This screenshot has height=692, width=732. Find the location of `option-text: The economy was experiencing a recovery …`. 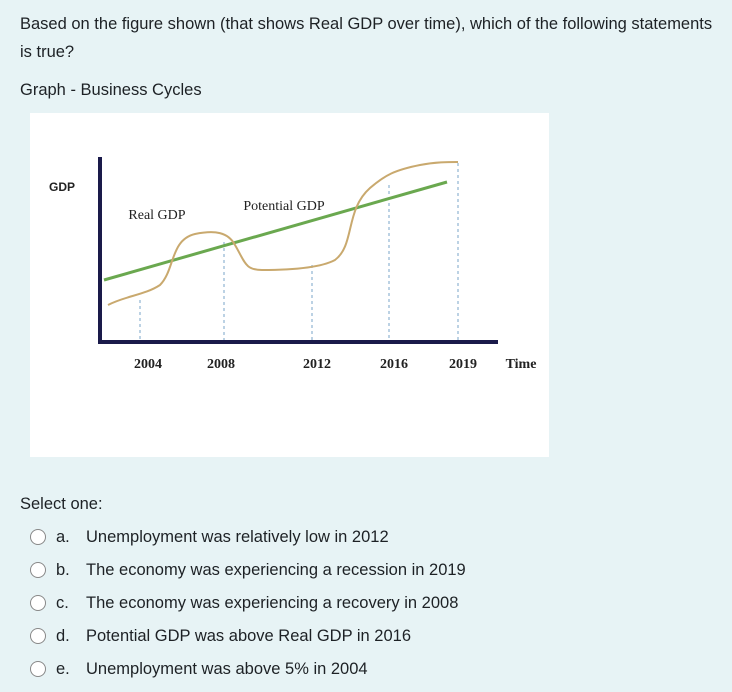

option-text: The economy was experiencing a recovery … is located at coordinates (272, 602).